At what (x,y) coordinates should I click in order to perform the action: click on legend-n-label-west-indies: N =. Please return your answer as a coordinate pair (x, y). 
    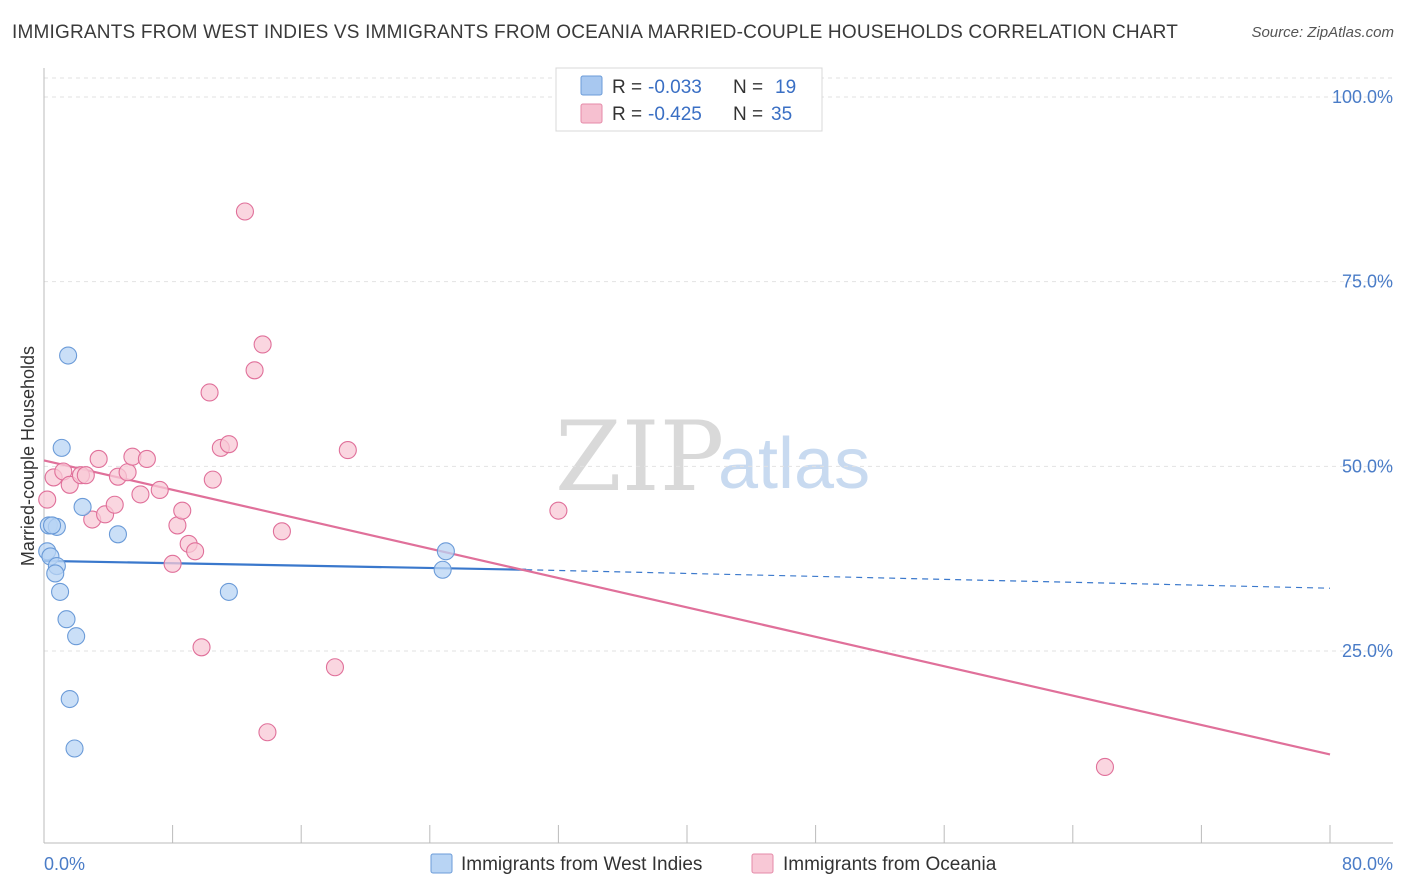
    Looking at the image, I should click on (748, 87).